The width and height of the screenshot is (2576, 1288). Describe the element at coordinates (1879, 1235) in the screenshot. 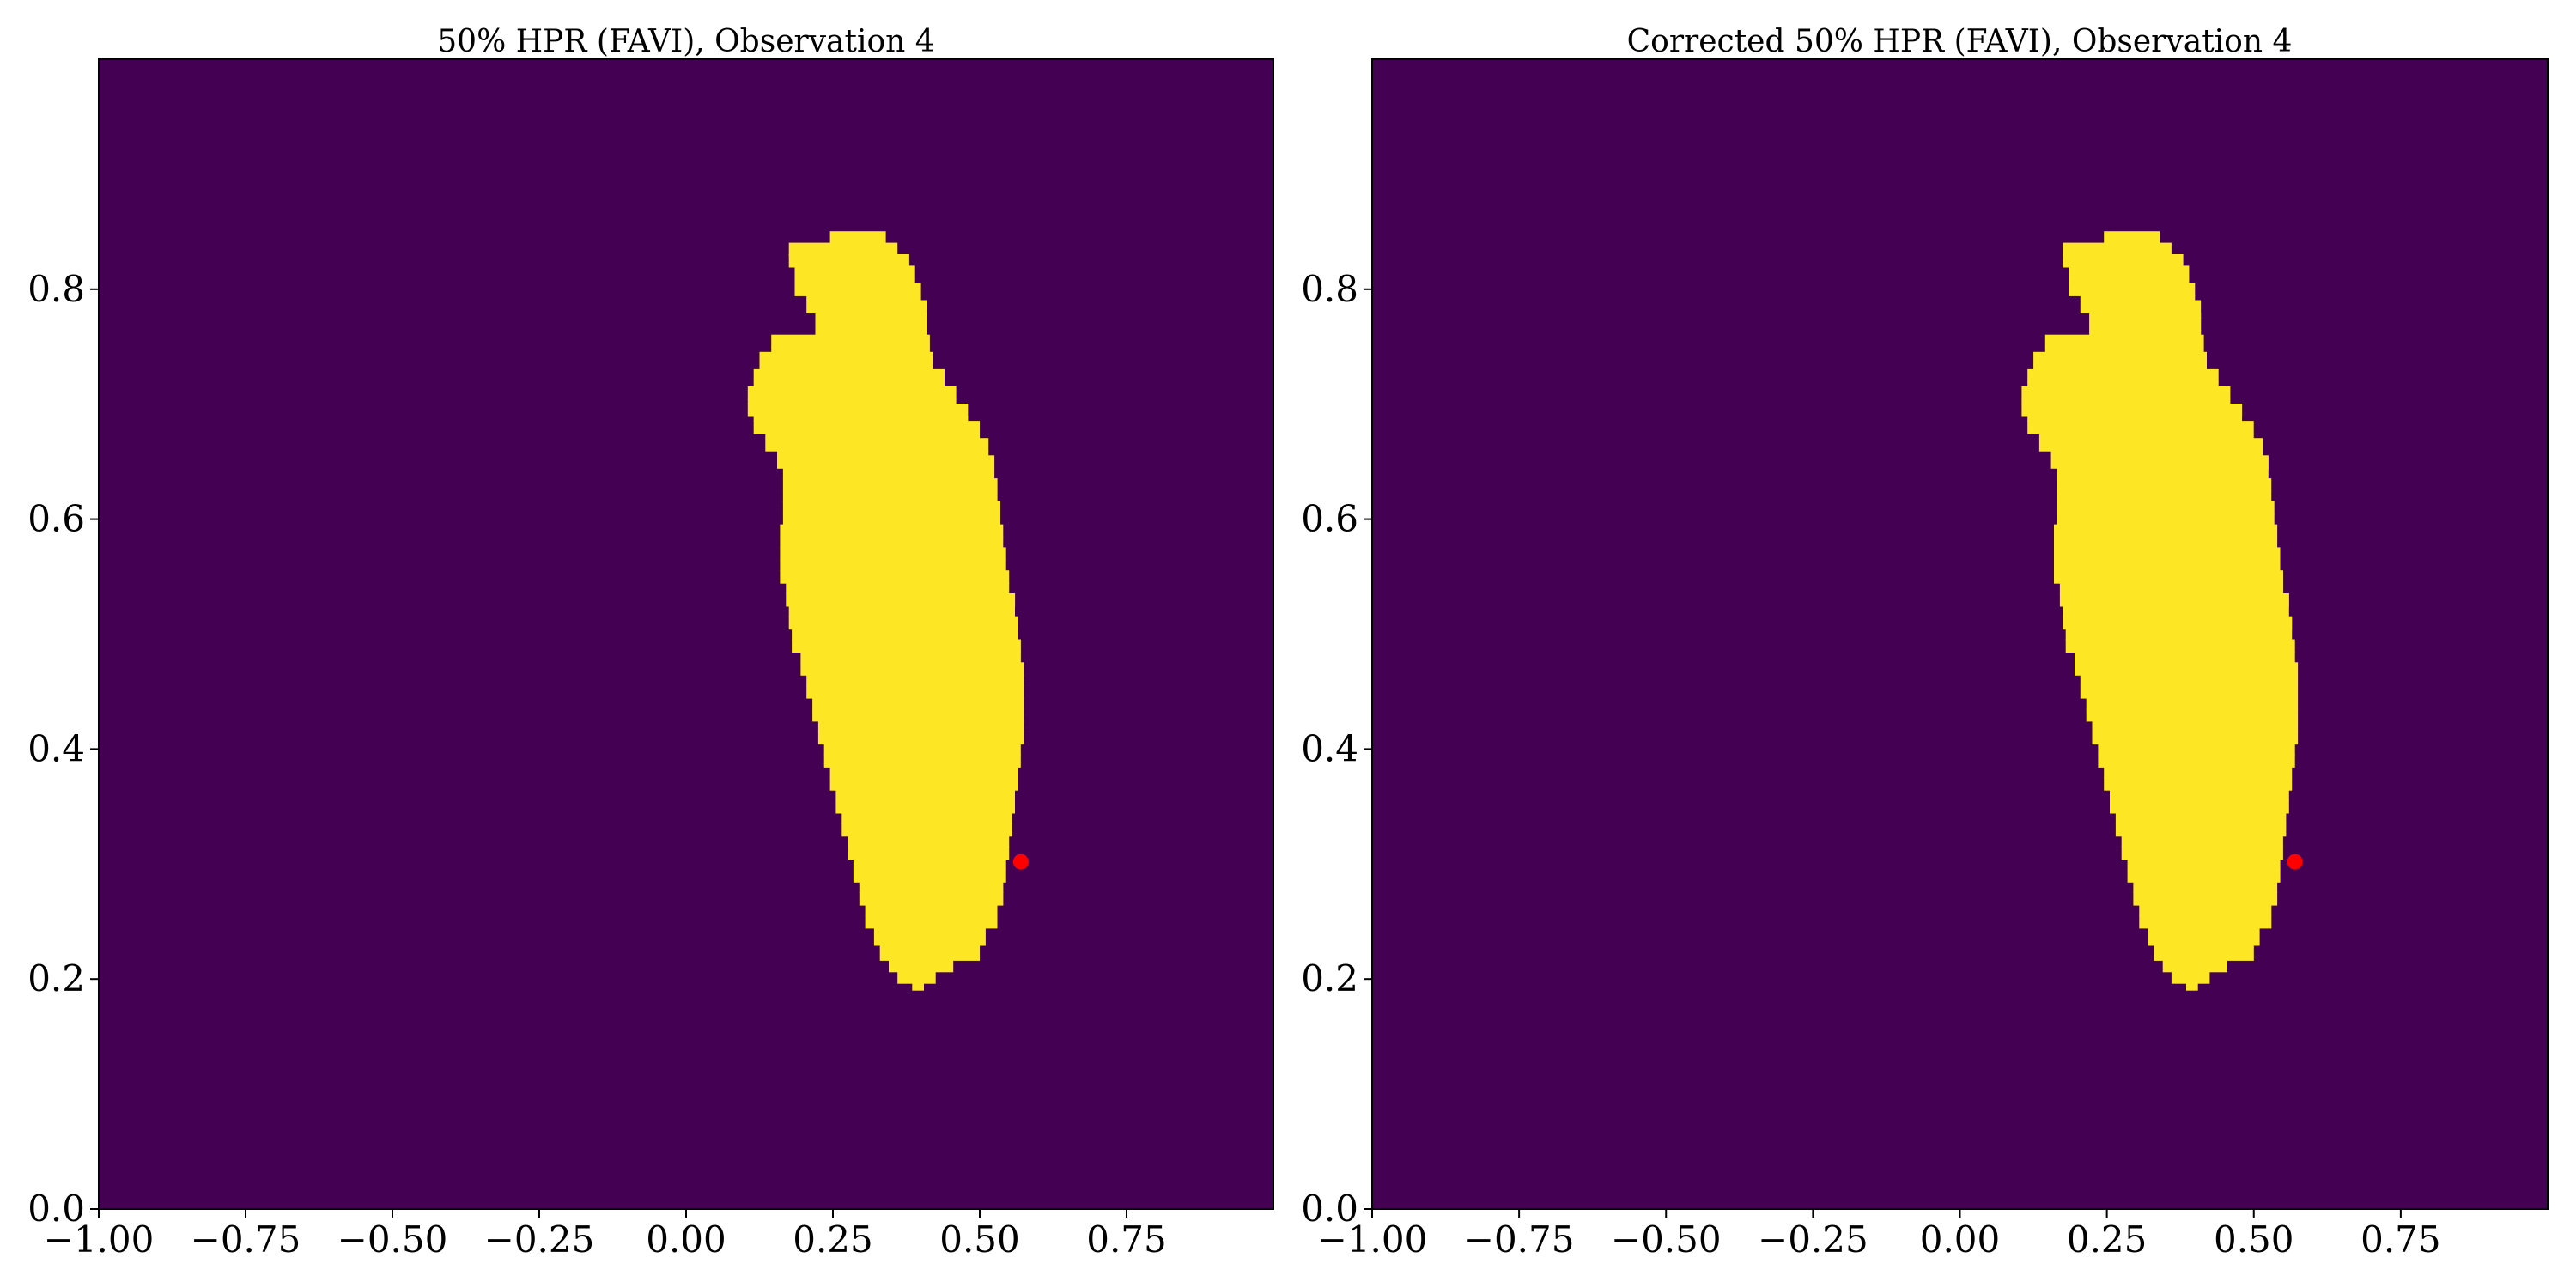

I see `right-x-axis: −1.00 −0.75 −0.50 −0.25 0.00 0.25 0.50 0.75` at that location.